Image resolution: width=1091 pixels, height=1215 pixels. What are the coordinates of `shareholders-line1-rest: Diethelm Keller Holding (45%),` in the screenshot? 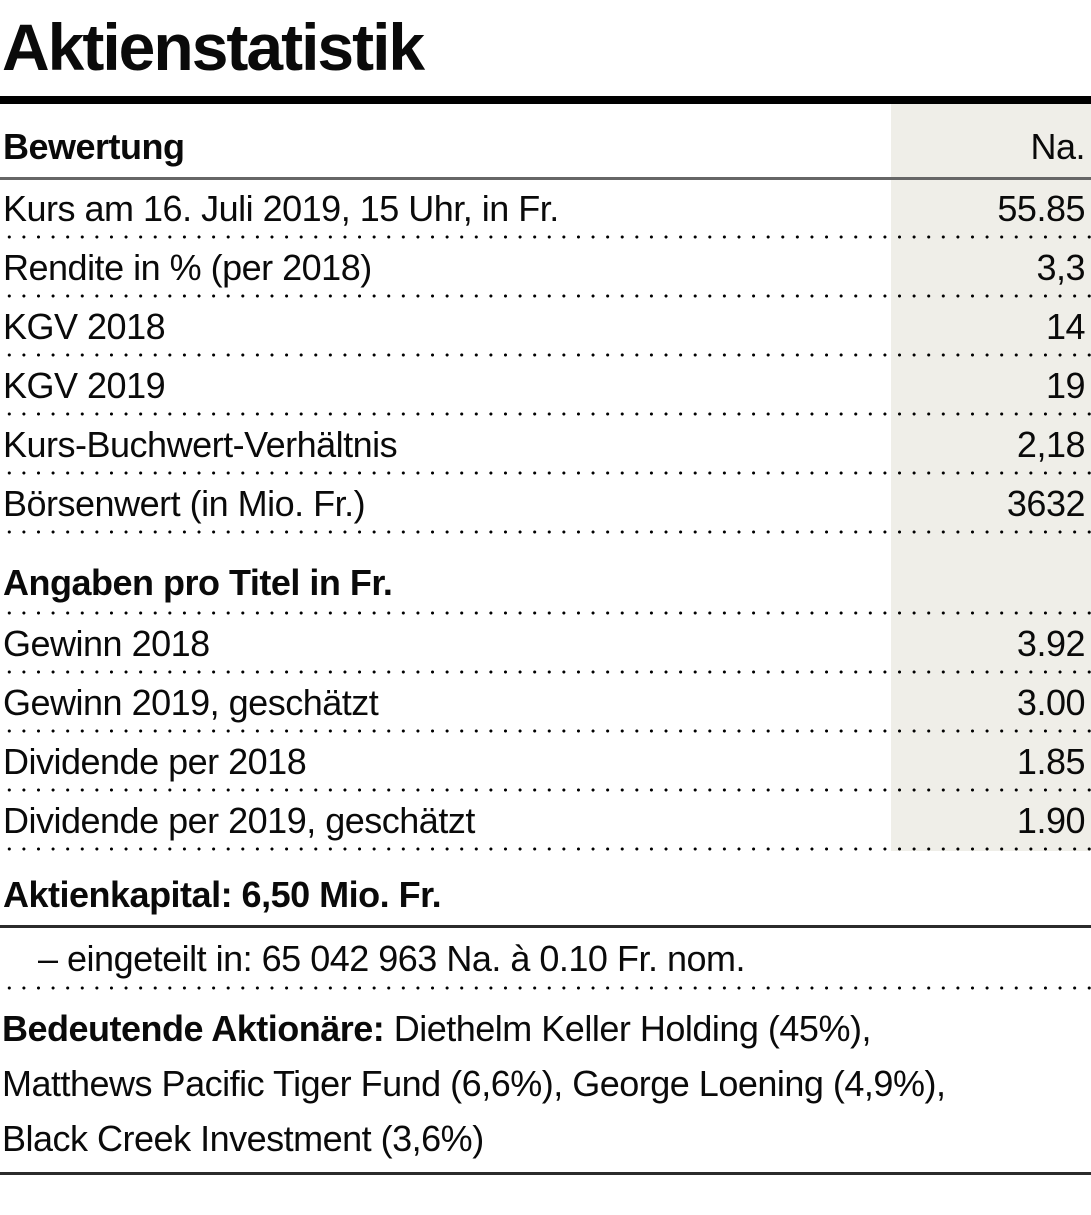 It's located at (628, 1028).